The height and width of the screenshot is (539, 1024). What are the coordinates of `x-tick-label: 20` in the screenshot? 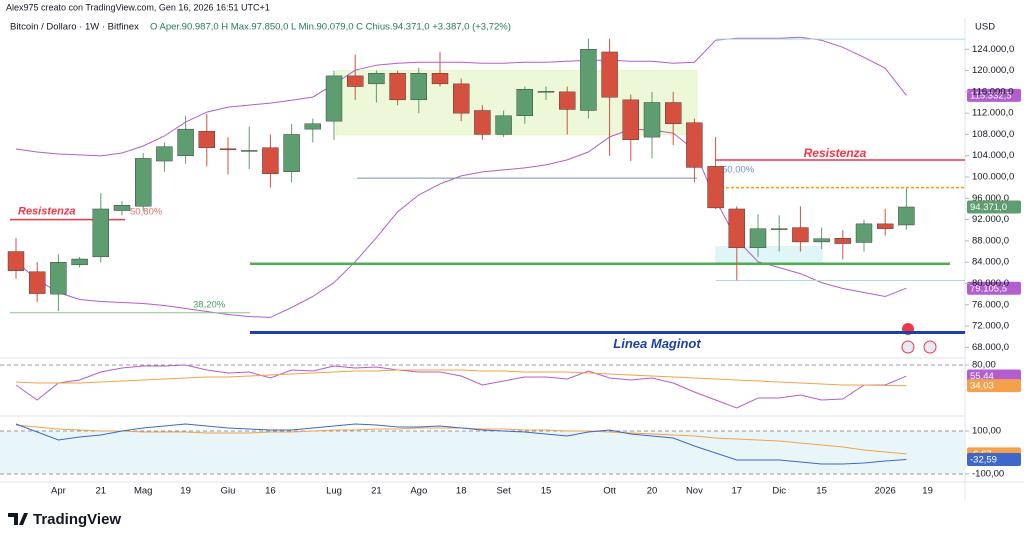 It's located at (652, 491).